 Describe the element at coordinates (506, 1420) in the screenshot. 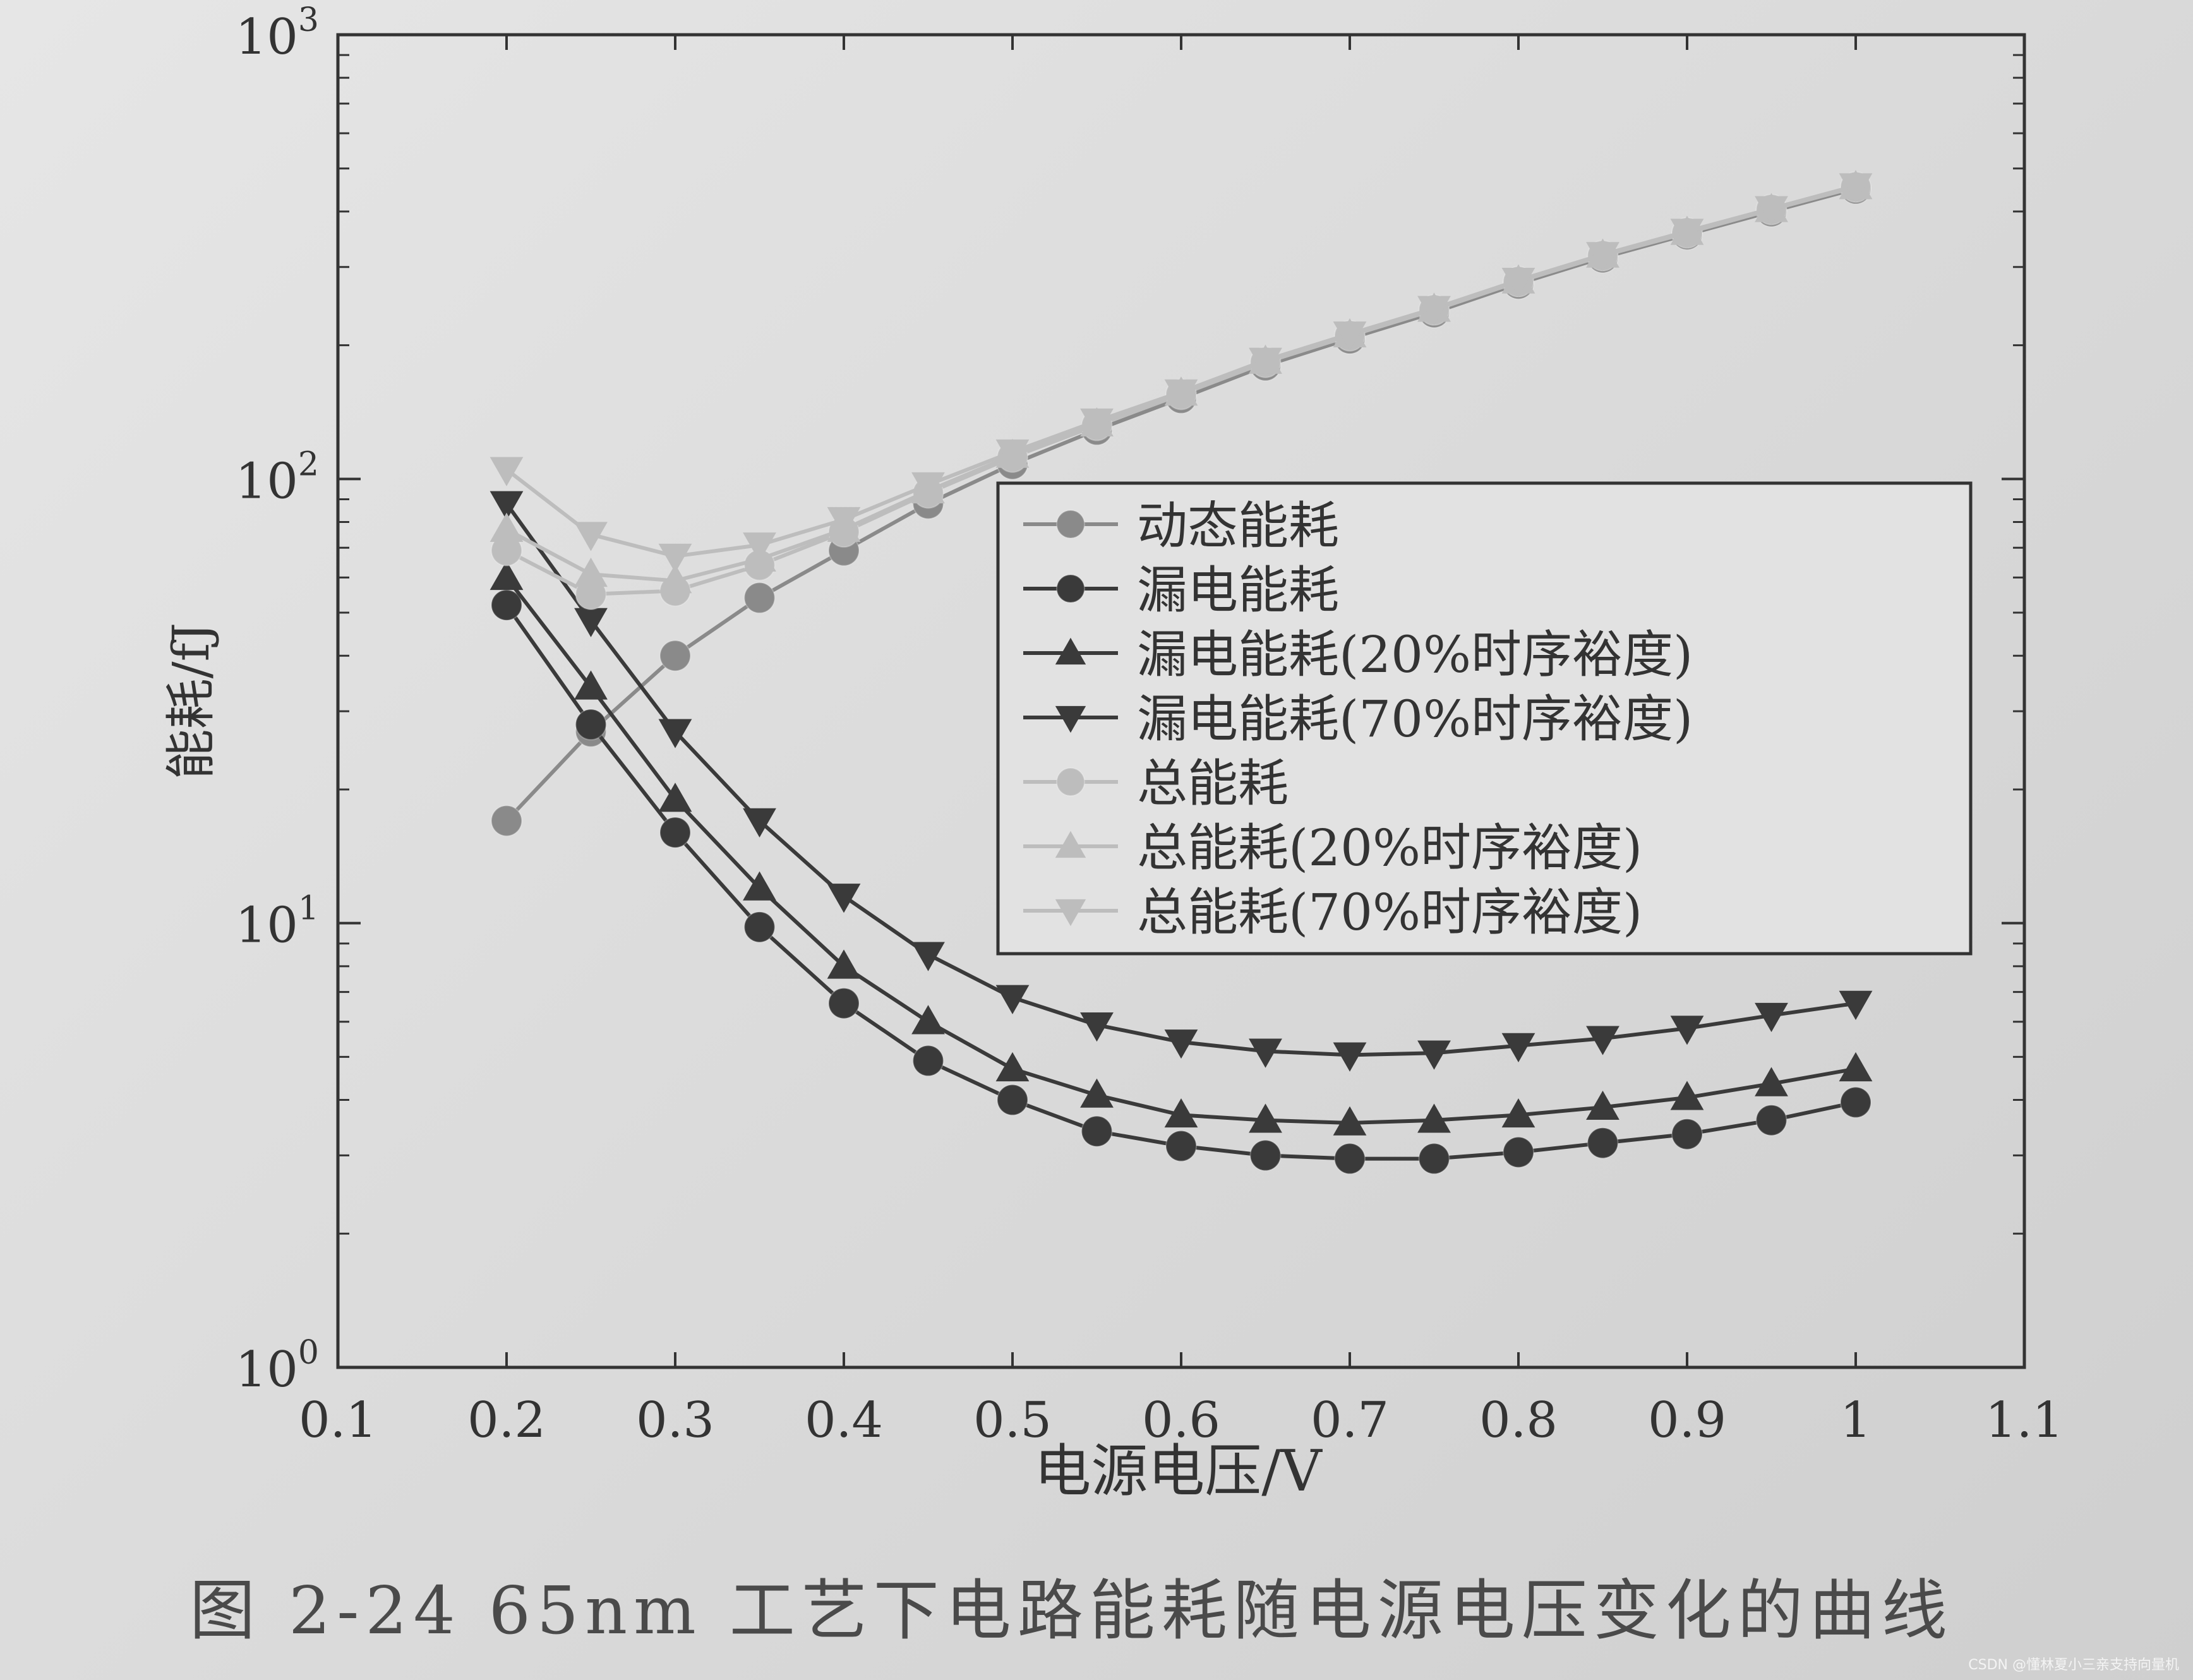

I see `x-tick-label: 0.2` at that location.